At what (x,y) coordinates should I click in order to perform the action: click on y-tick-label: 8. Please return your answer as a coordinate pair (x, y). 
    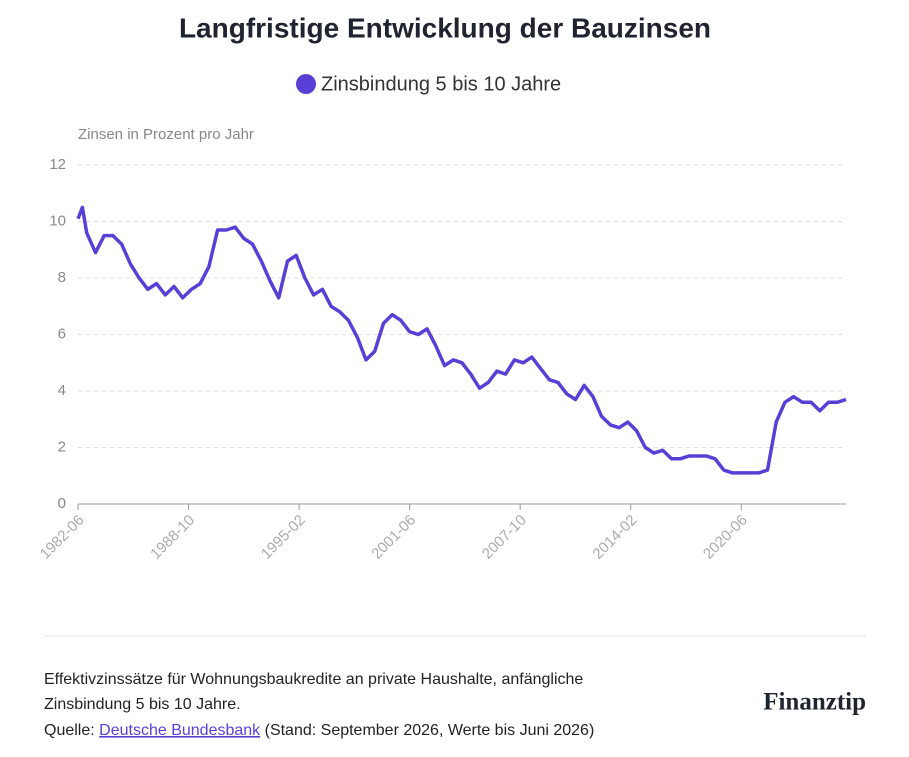
    Looking at the image, I should click on (62, 277).